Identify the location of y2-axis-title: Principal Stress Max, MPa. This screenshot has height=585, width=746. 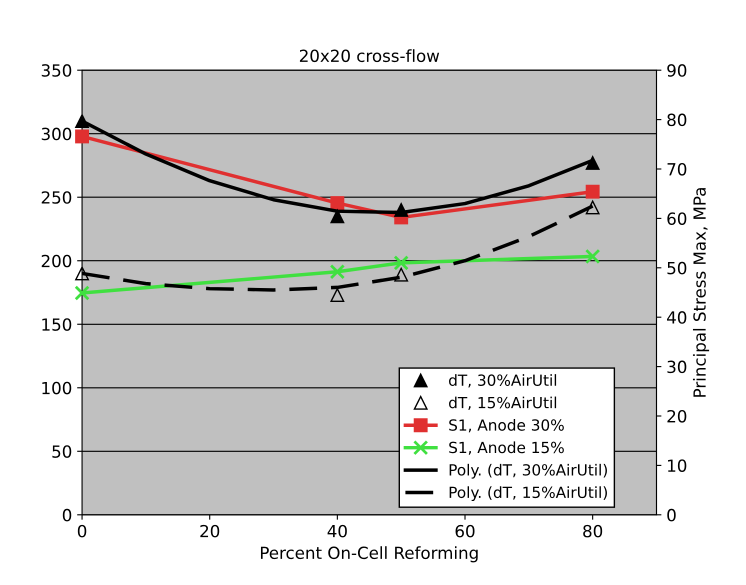
(701, 292).